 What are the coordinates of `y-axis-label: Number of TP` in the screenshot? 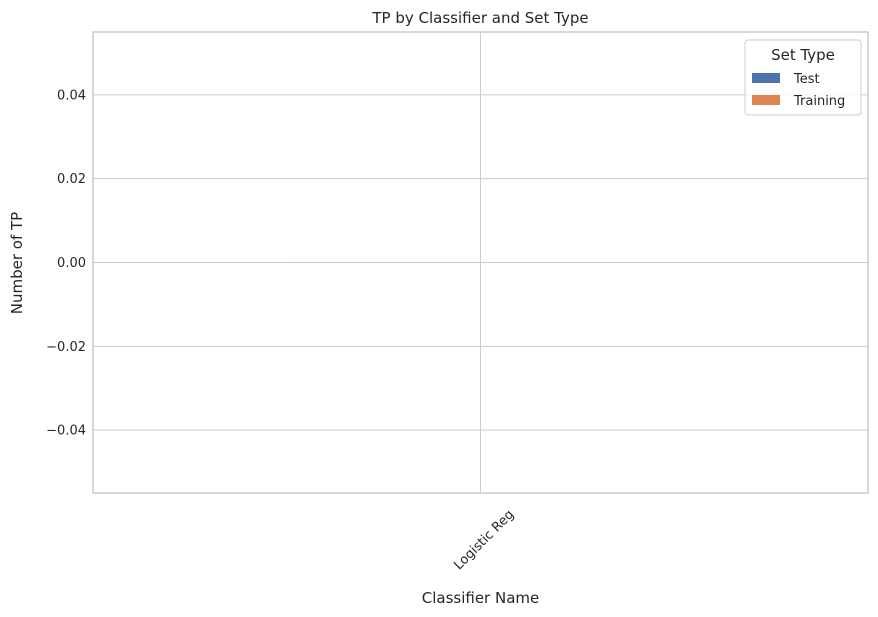 It's located at (17, 263).